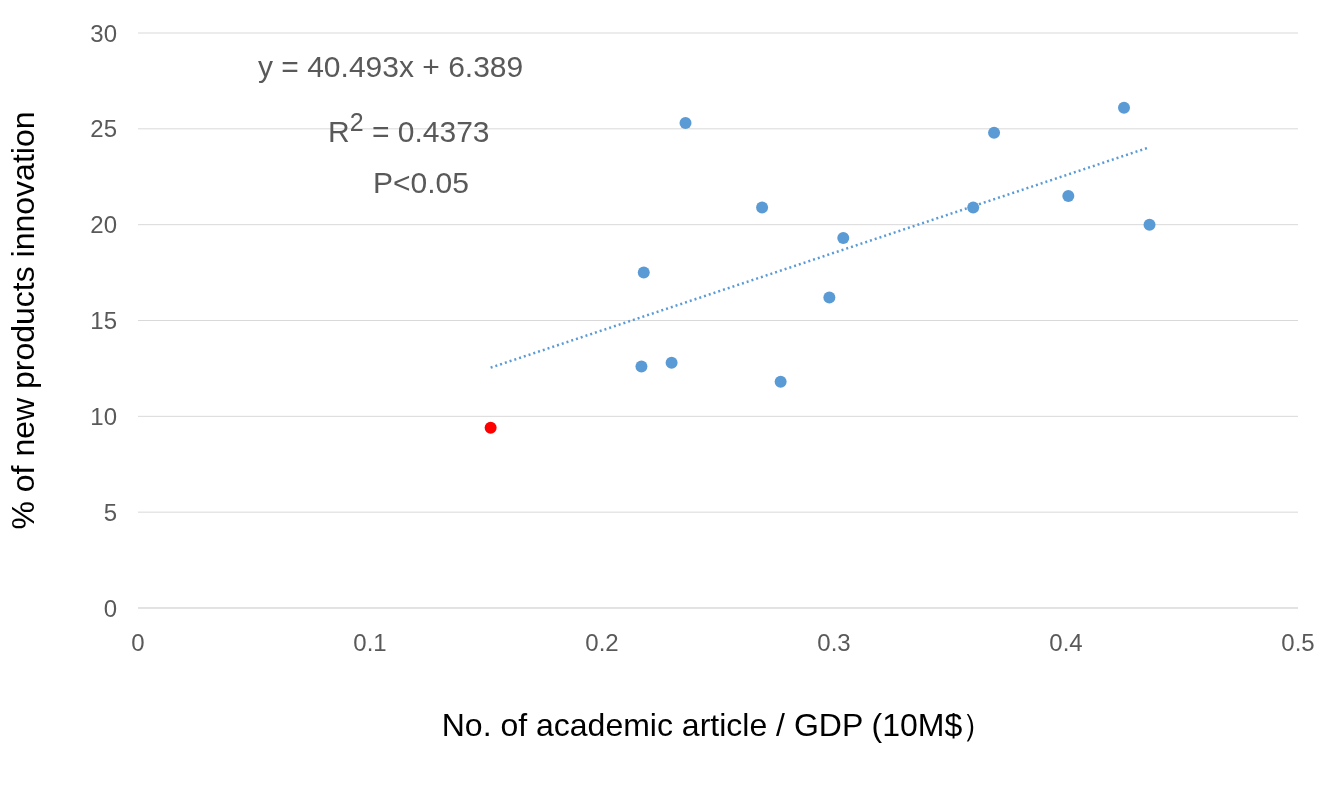 Image resolution: width=1324 pixels, height=791 pixels. What do you see at coordinates (103, 129) in the screenshot?
I see `y-tick-label: 25` at bounding box center [103, 129].